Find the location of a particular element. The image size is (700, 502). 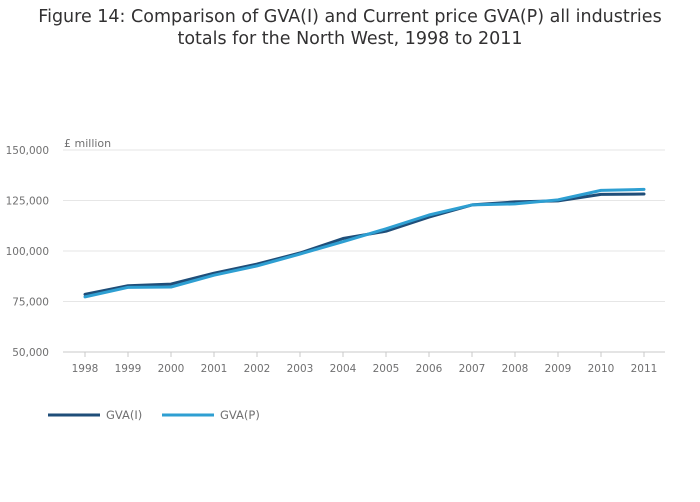

y-tick-label: 75,000 is located at coordinates (30, 303).